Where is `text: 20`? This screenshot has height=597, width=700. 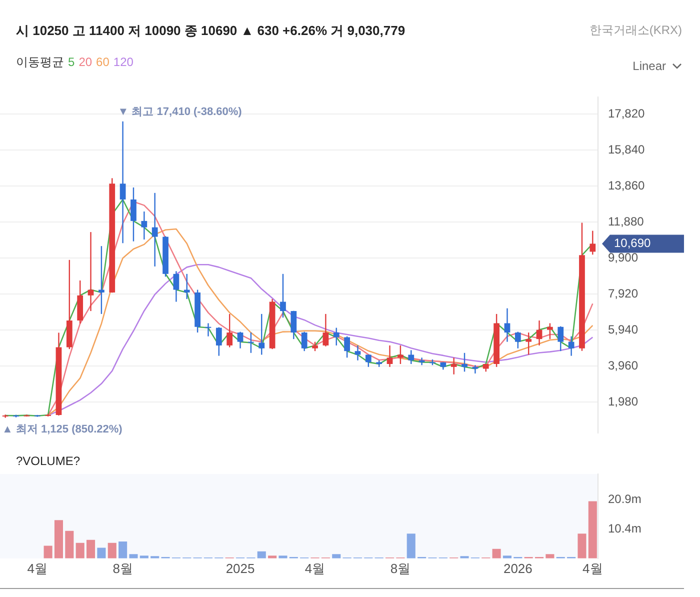
text: 20 is located at coordinates (85, 62).